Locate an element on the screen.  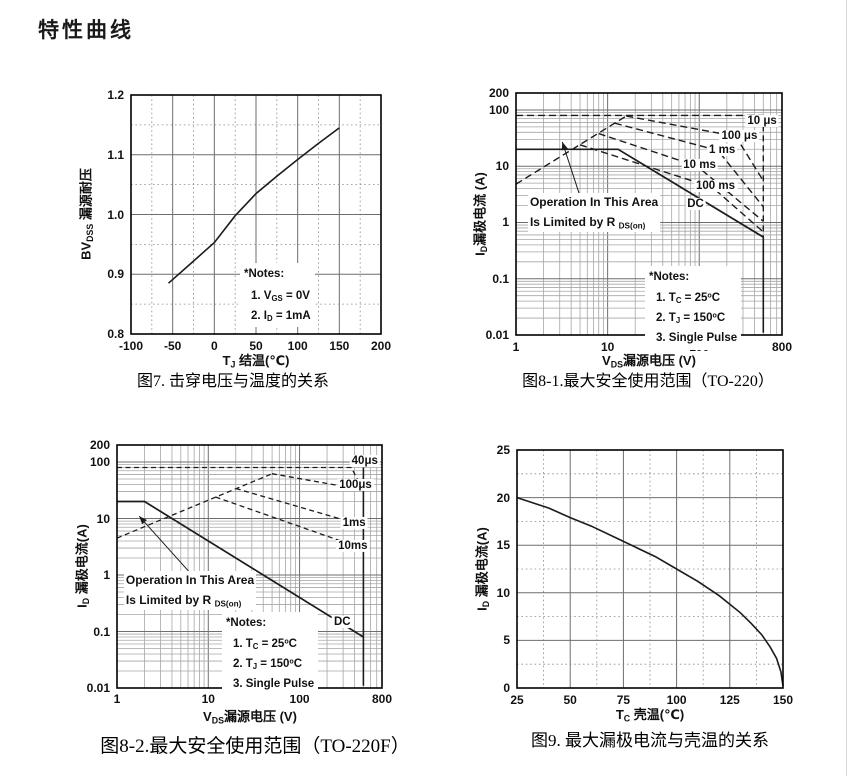
x-axis-title: TJ 结温(℃) is located at coordinates (256, 361).